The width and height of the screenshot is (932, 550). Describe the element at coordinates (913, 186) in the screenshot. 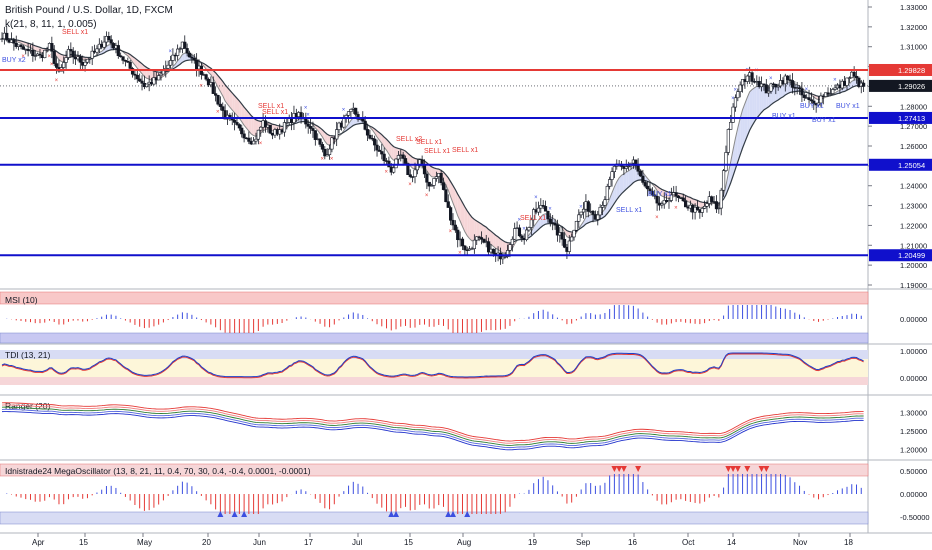

I see `y-tick-label: 1.24000` at that location.